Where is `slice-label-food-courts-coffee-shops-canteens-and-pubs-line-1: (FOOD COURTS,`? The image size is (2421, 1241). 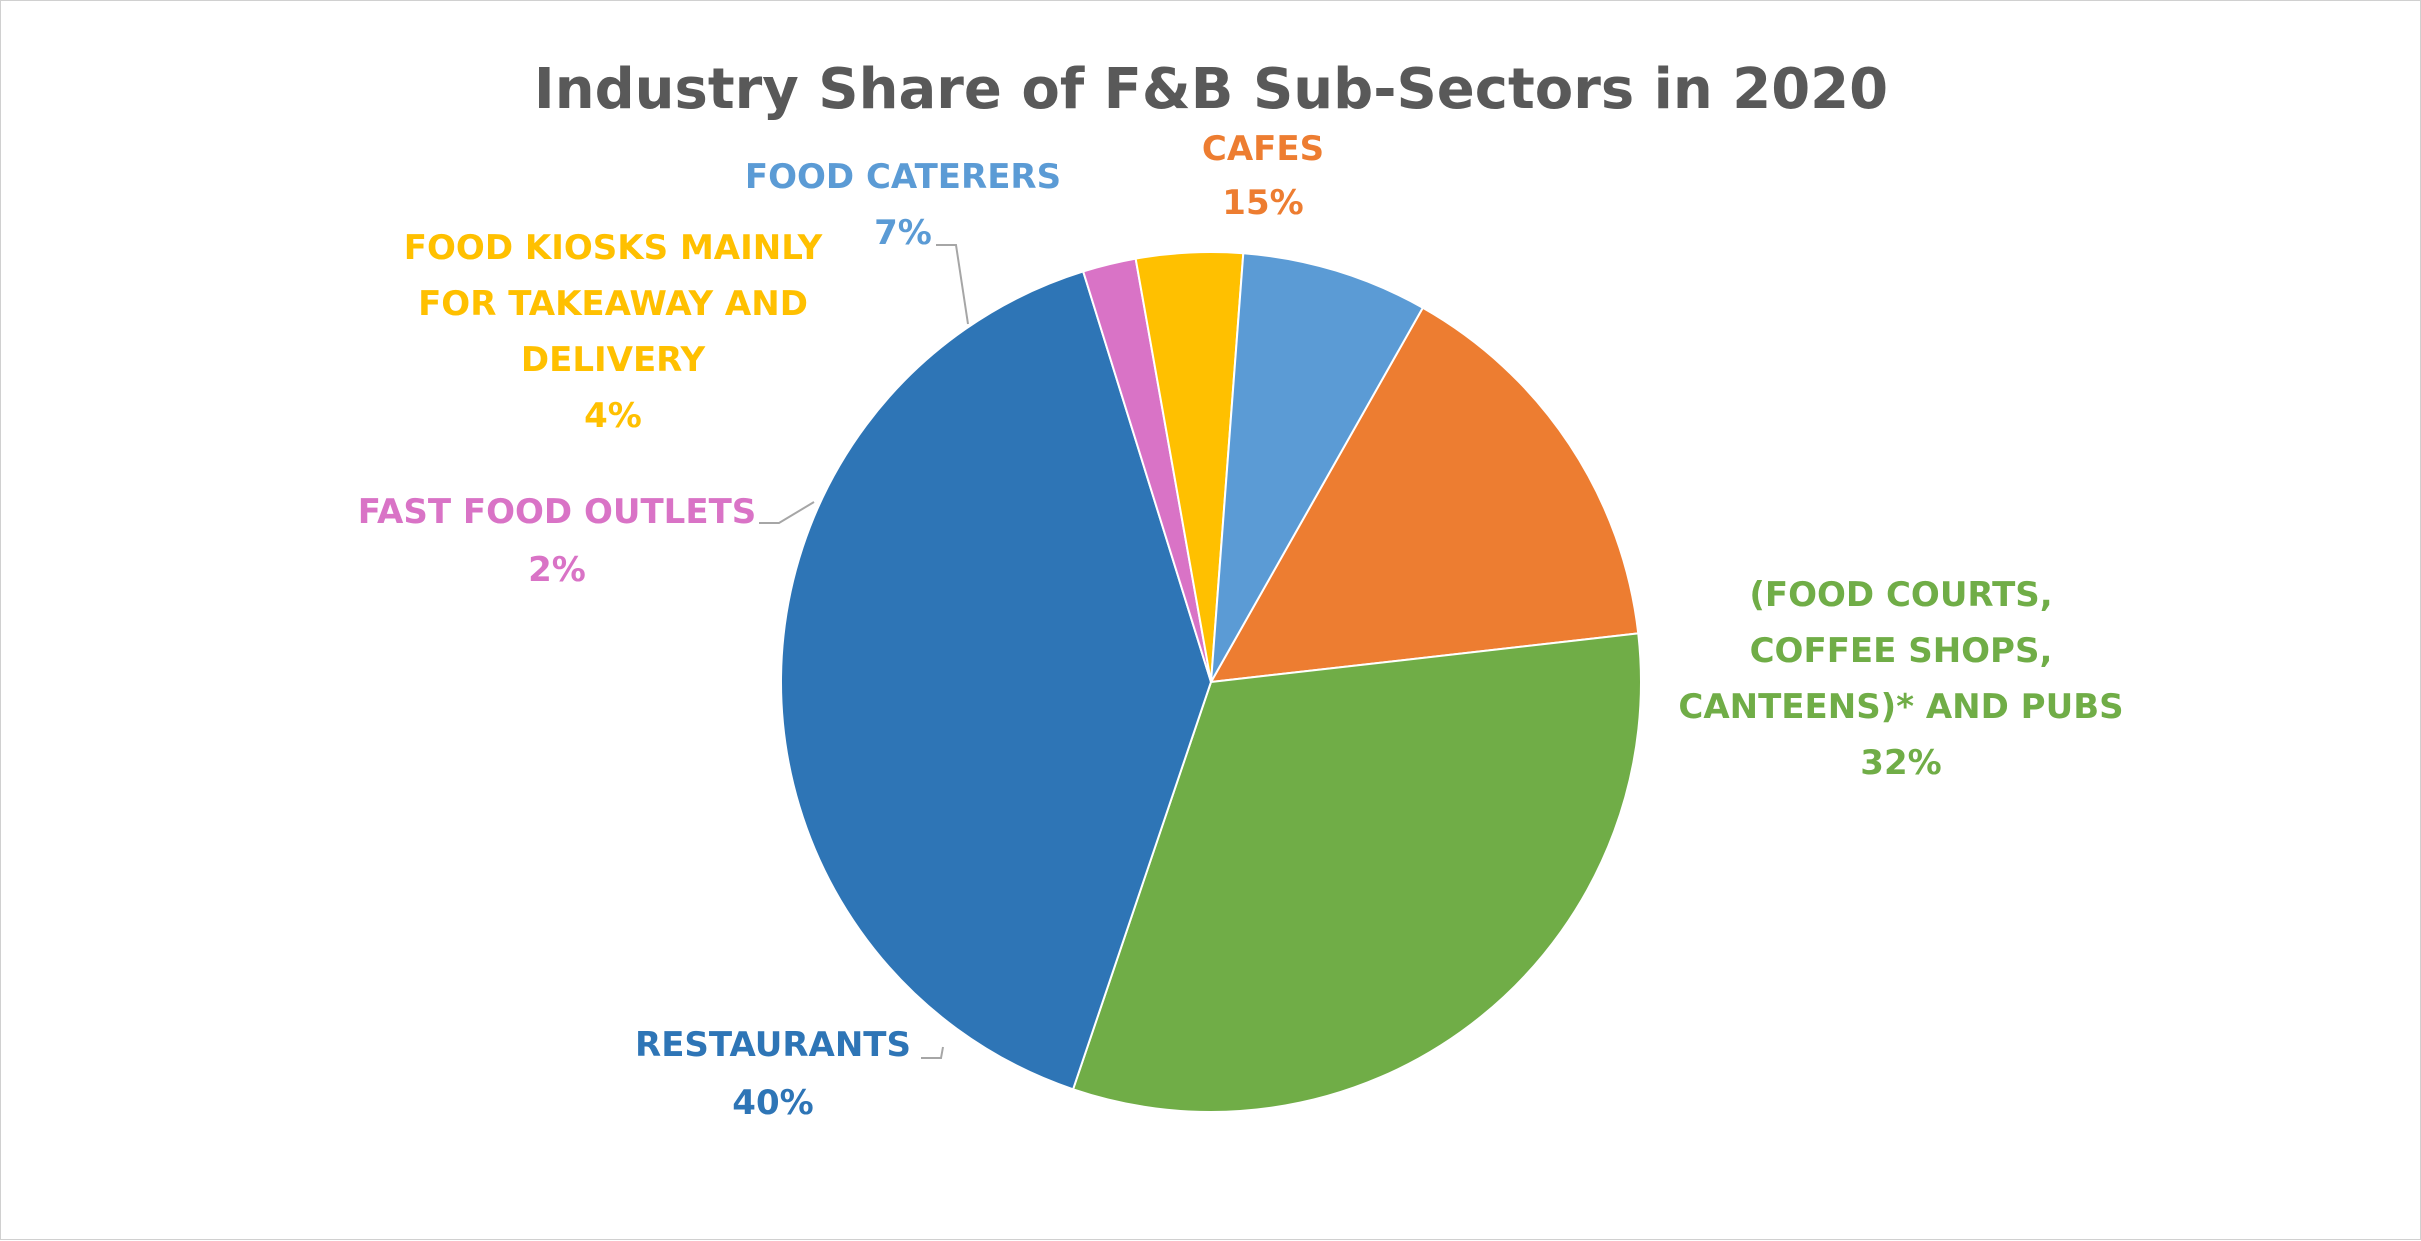
slice-label-food-courts-coffee-shops-canteens-and-pubs-line-1: (FOOD COURTS, is located at coordinates (1900, 595).